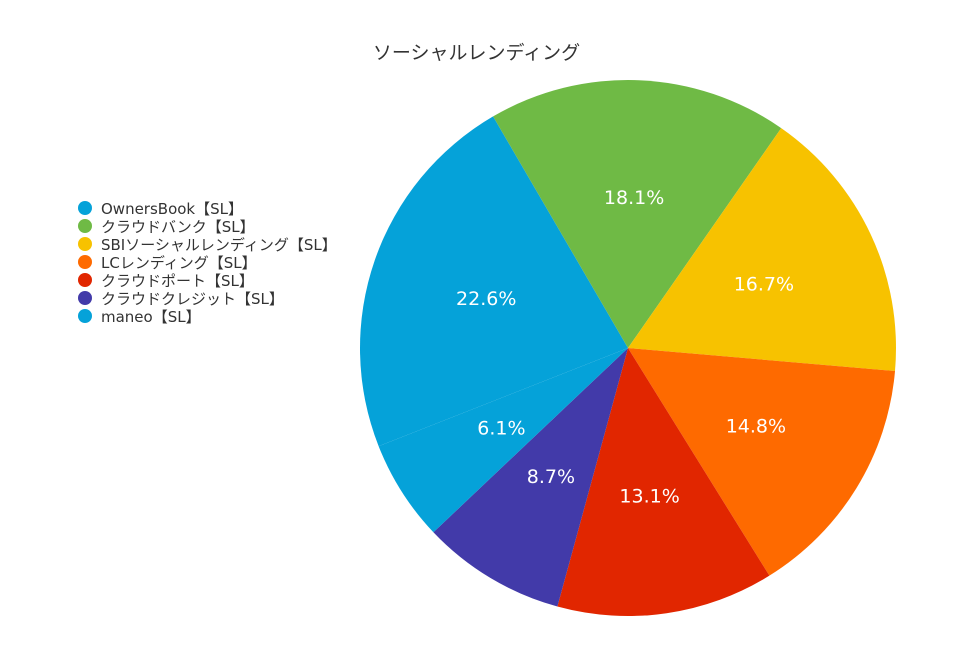  I want to click on slice-data-label: 22.6%, so click(486, 299).